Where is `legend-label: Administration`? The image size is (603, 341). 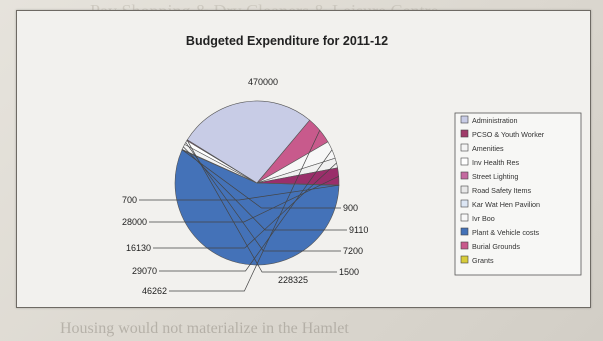
legend-label: Administration is located at coordinates (495, 120).